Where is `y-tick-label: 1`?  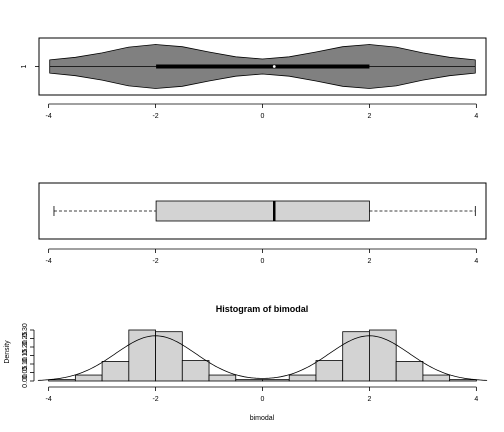
y-tick-label: 1 is located at coordinates (24, 66).